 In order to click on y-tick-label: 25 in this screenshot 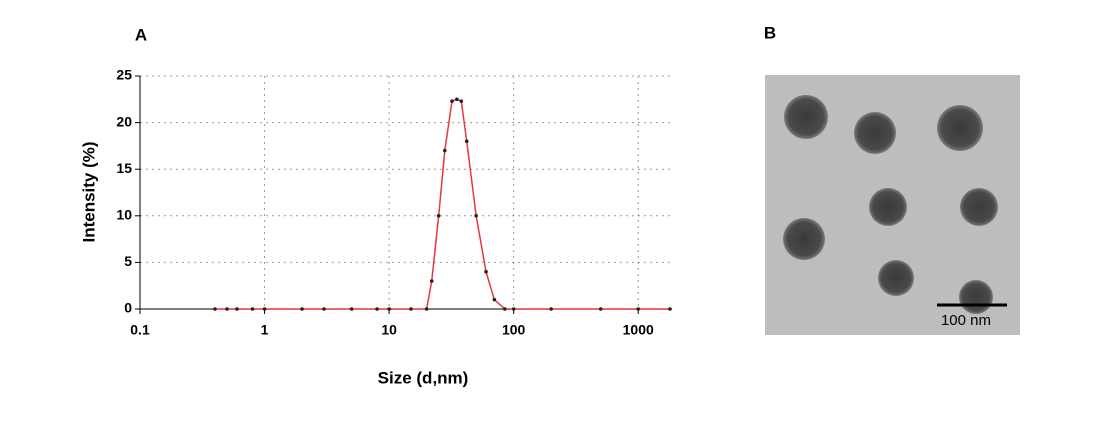, I will do `click(124, 75)`.